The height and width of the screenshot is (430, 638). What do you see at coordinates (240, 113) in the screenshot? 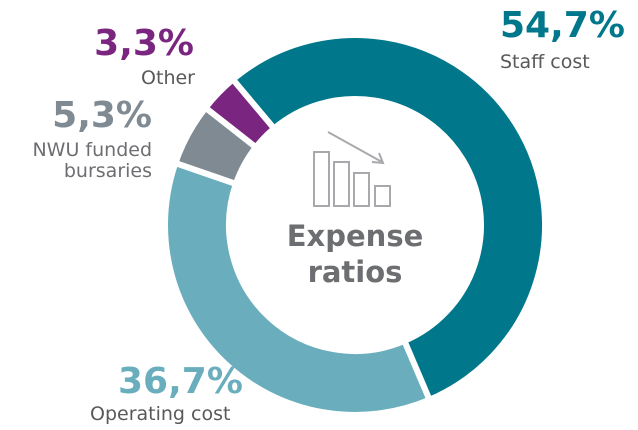
I see `donut-segment` at bounding box center [240, 113].